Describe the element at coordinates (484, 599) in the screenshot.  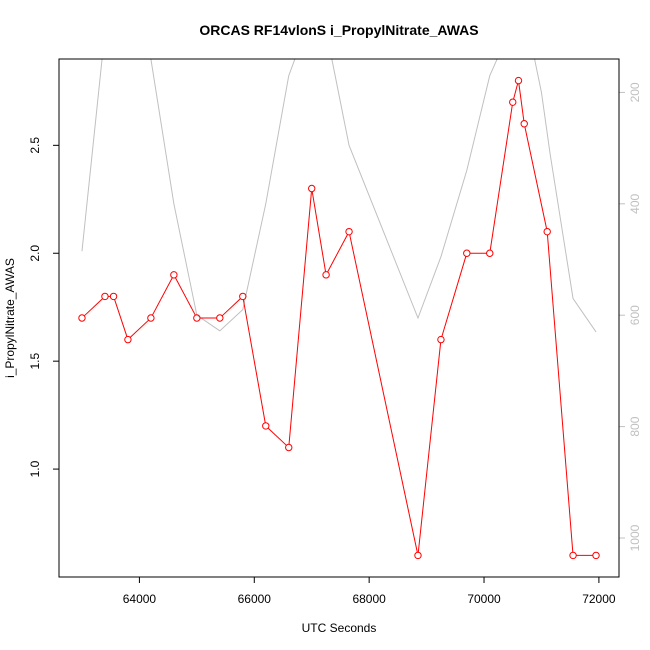
I see `x-tick-label: 70000` at that location.